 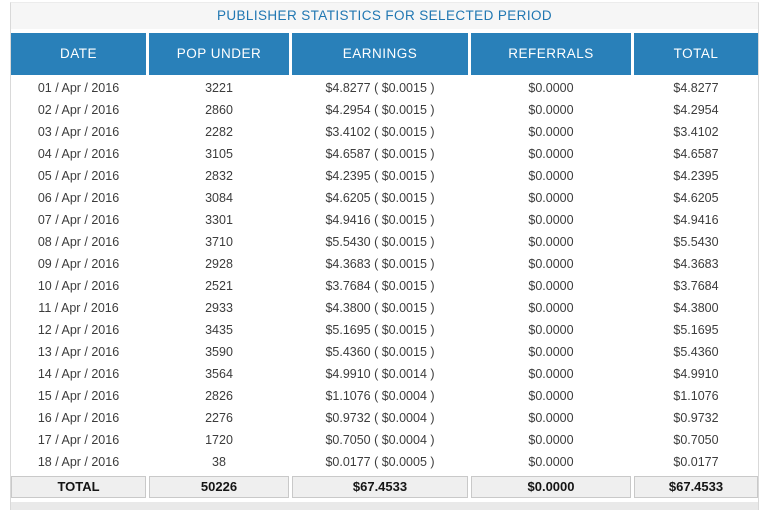 What do you see at coordinates (380, 132) in the screenshot?
I see `cell-earnings: $3.4102 ( $0.0015 )` at bounding box center [380, 132].